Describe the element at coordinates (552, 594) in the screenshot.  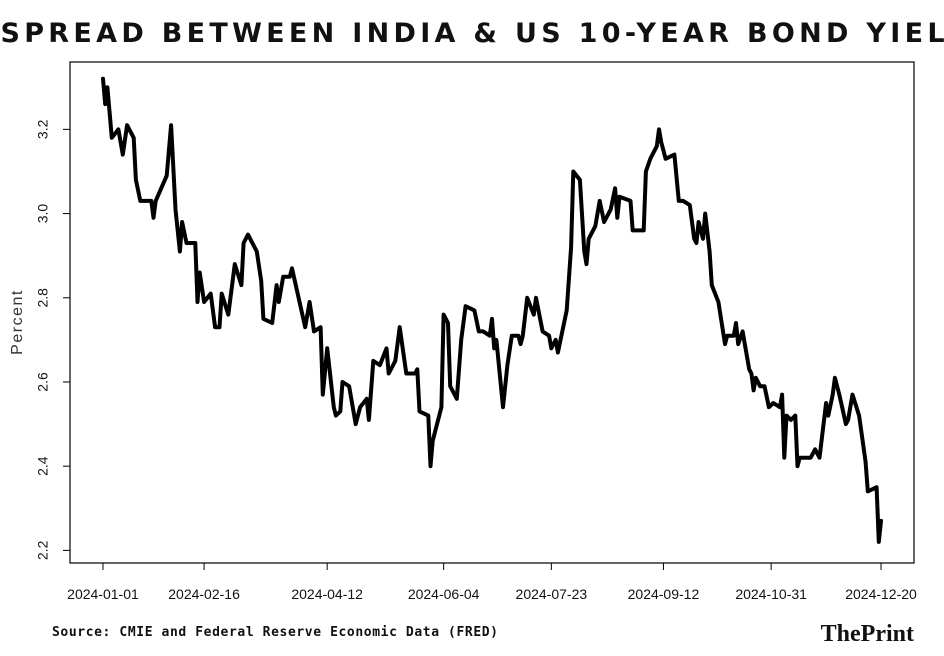
I see `x-tick-label: 2024-07-23` at that location.